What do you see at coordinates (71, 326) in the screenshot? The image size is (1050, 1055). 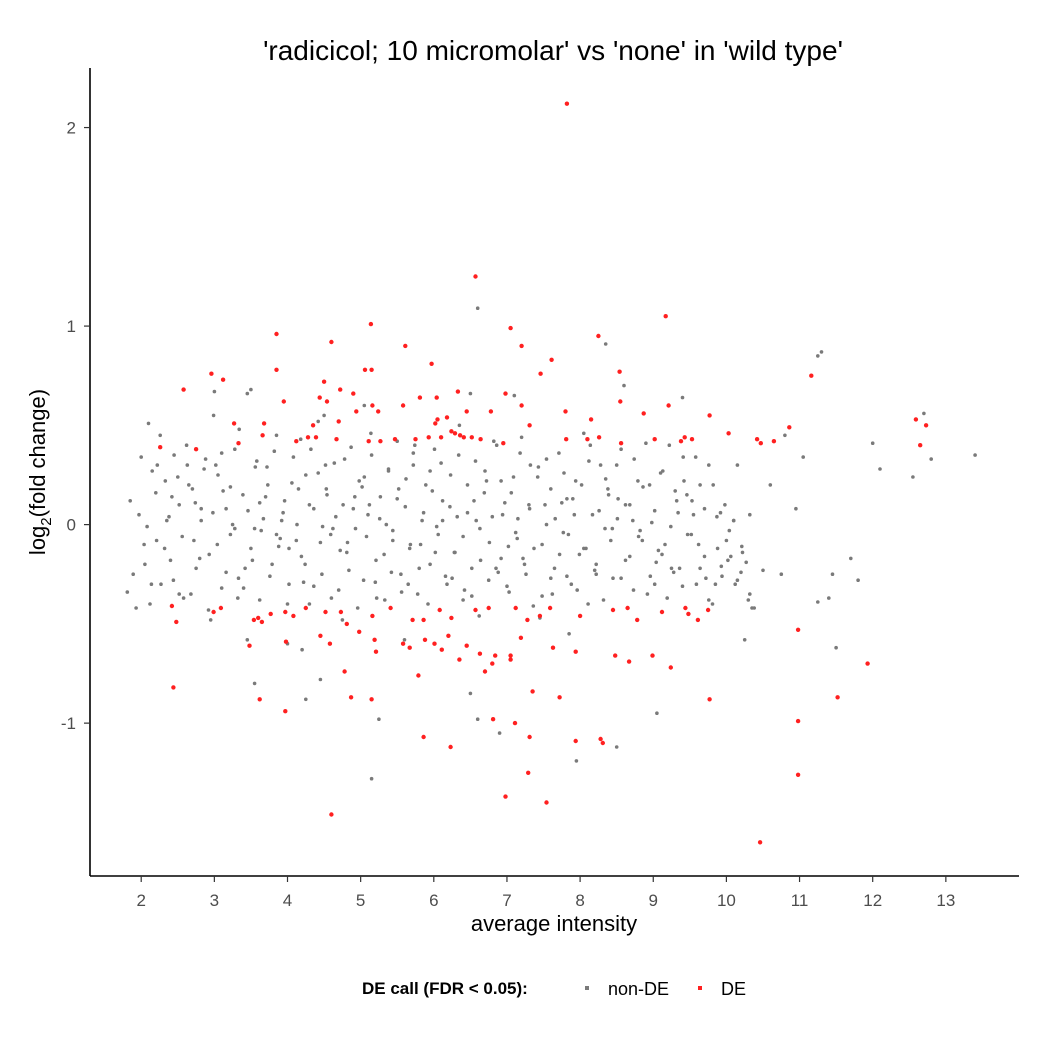 I see `y-tick-label: 1` at bounding box center [71, 326].